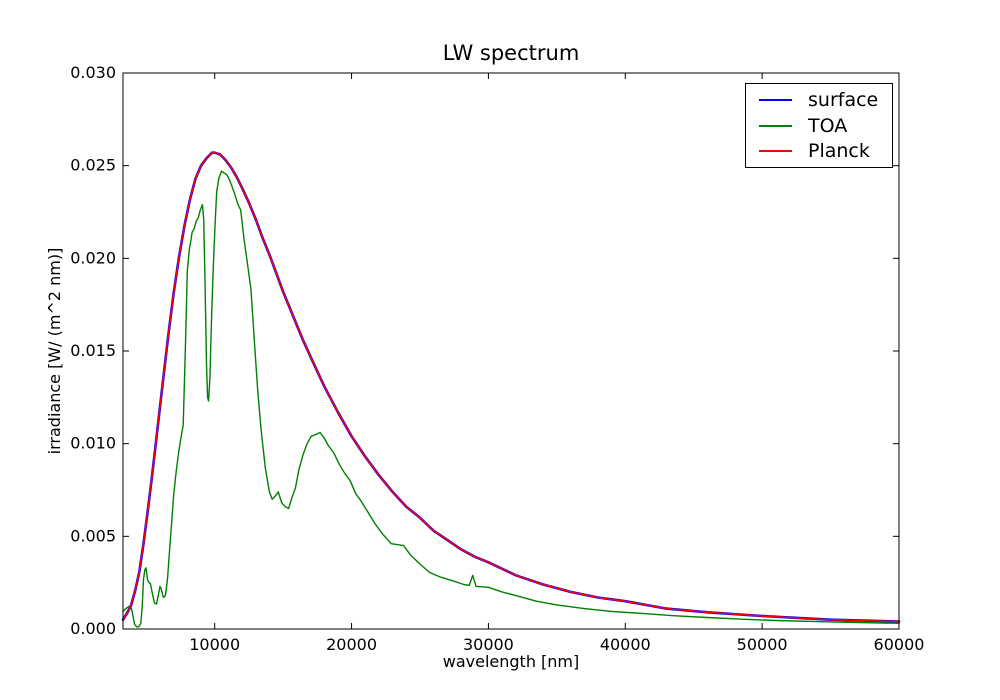 The width and height of the screenshot is (1000, 700). Describe the element at coordinates (775, 125) in the screenshot. I see `legend-line-toa` at that location.